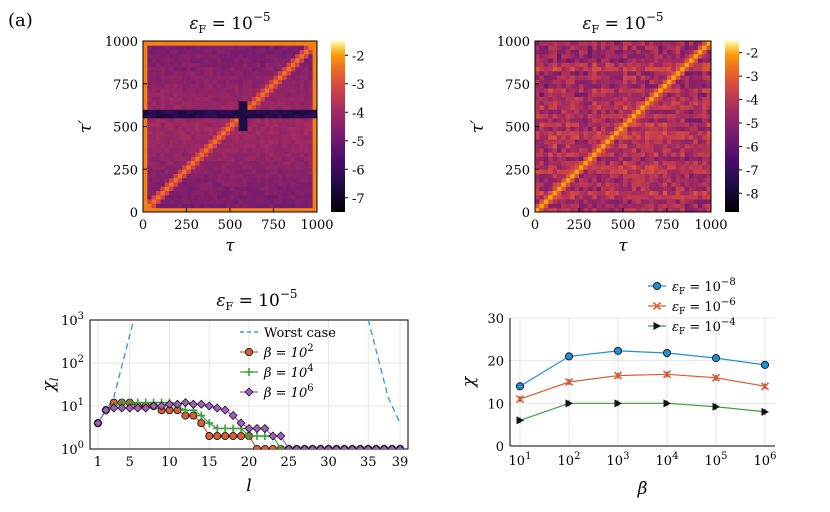  I want to click on x-axis-label: l, so click(248, 486).